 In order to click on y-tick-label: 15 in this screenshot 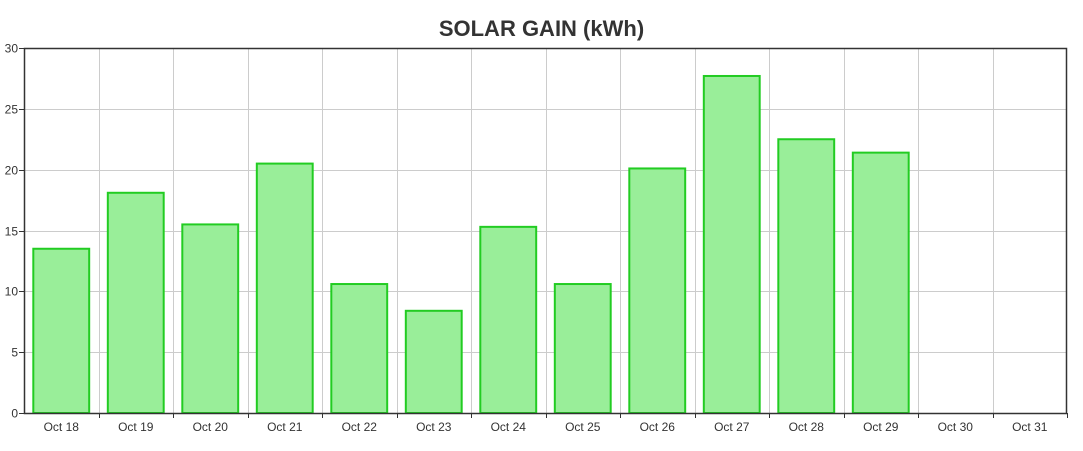, I will do `click(12, 232)`.